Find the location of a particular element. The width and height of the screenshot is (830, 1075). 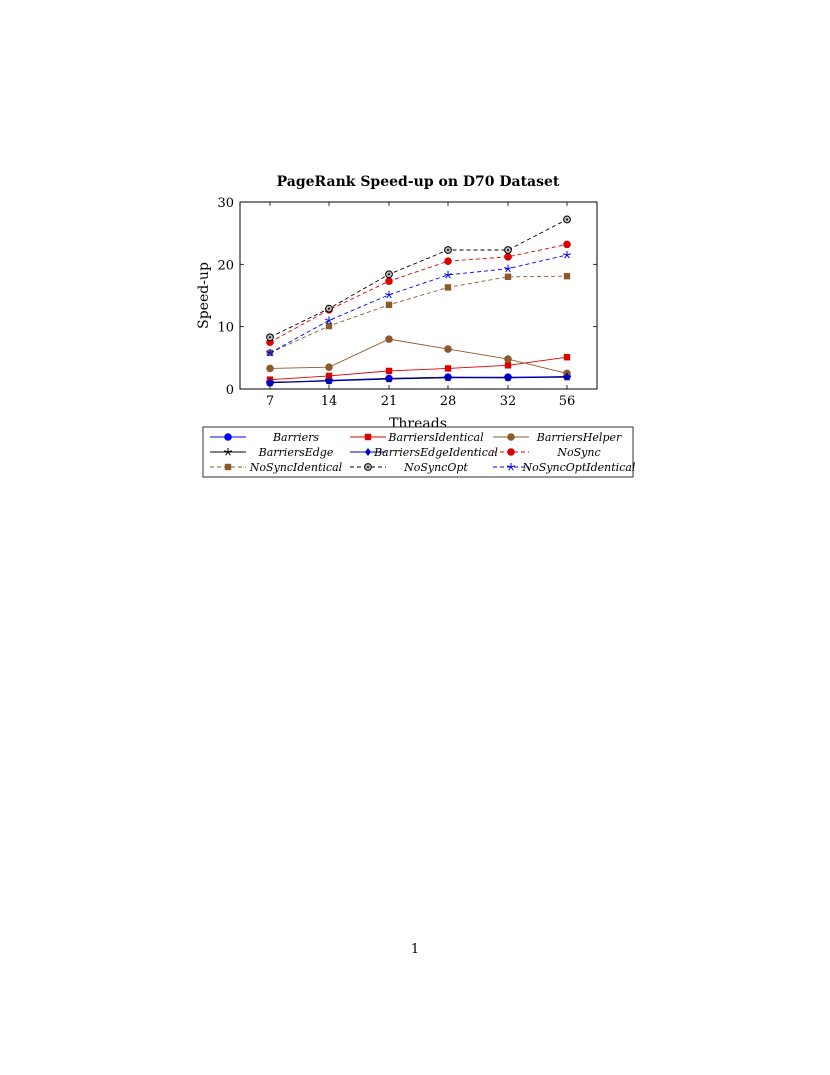

y-tick-label: 30 is located at coordinates (225, 203).